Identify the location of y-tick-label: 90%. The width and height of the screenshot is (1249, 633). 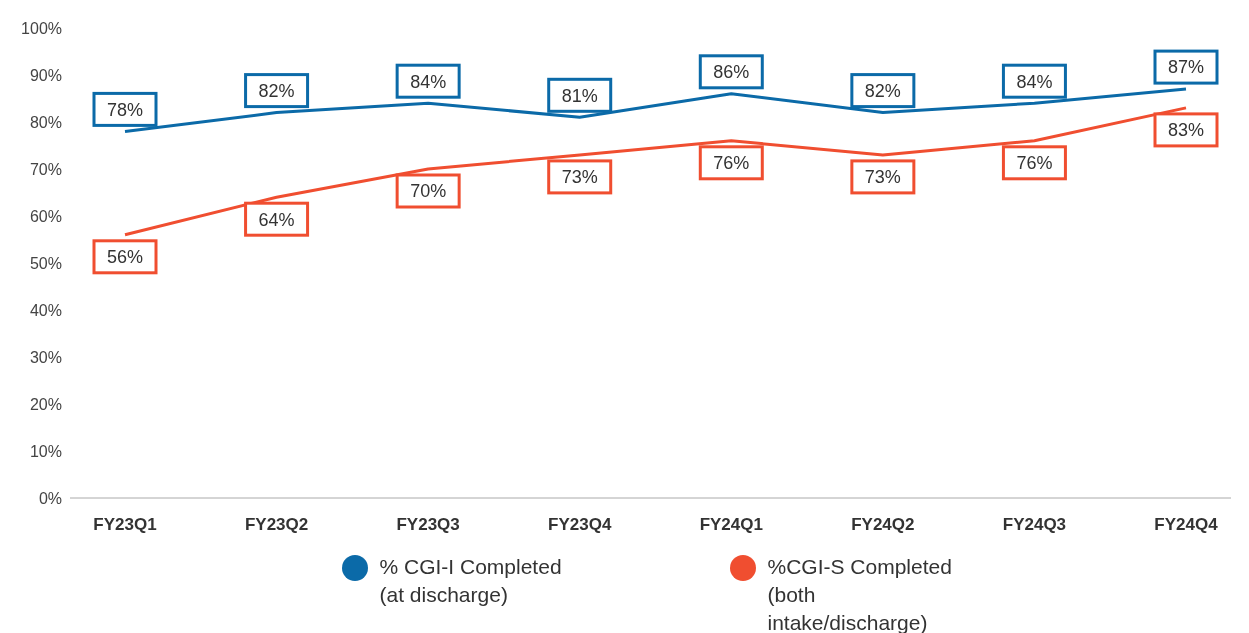
(45, 75).